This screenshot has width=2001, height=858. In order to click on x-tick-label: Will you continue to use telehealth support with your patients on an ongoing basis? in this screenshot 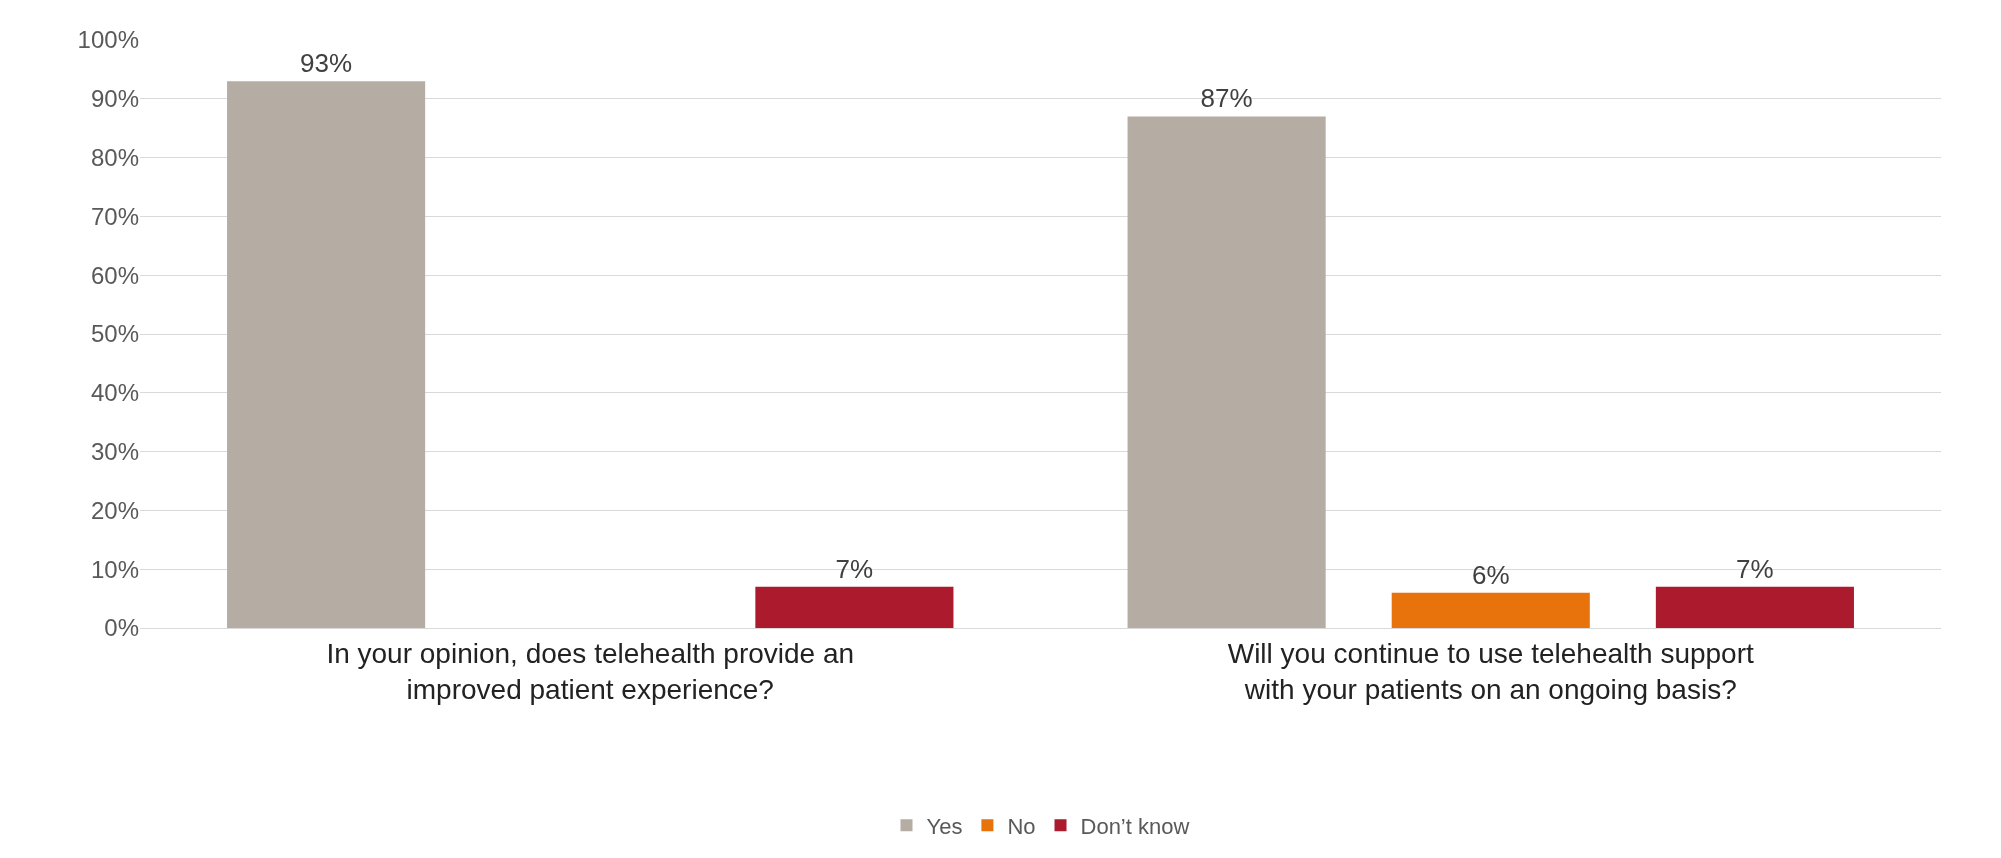, I will do `click(1491, 671)`.